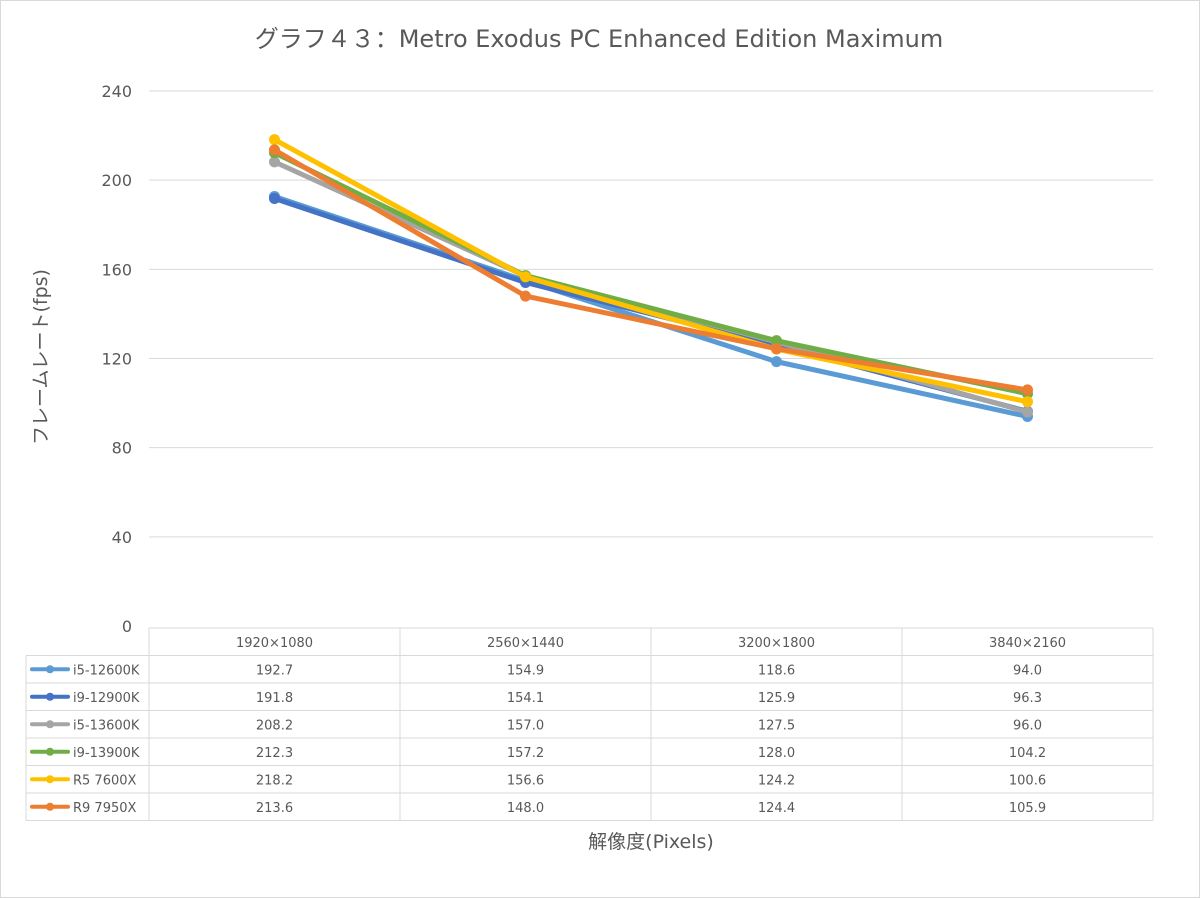 This screenshot has width=1200, height=898. What do you see at coordinates (776, 643) in the screenshot?
I see `x-category-label: 3200×1800` at bounding box center [776, 643].